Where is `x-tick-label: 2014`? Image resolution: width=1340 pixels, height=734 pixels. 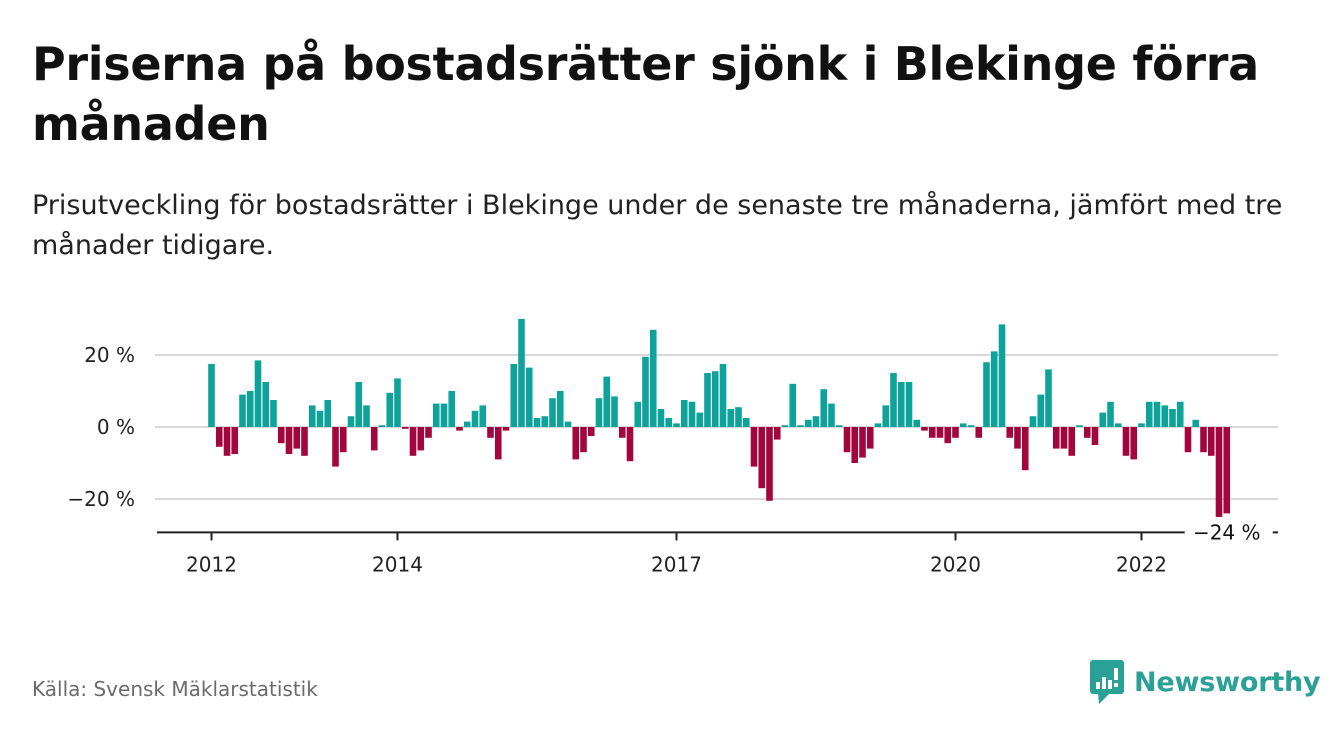 x-tick-label: 2014 is located at coordinates (397, 564).